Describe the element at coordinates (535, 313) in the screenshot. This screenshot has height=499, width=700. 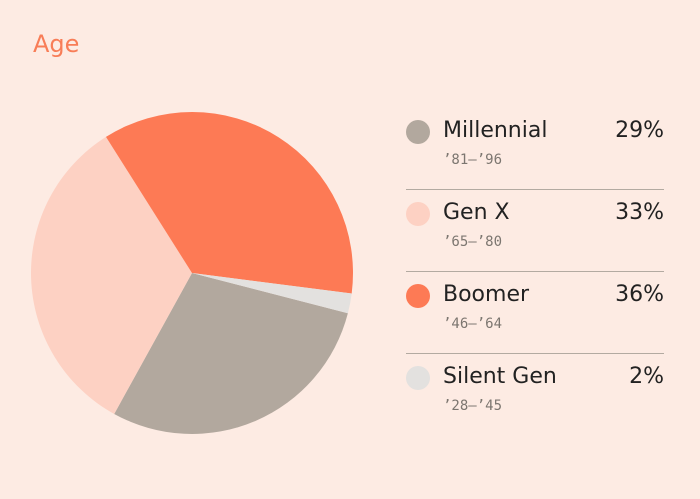
I see `legend-item-boomer: Boomer 36% ’46–’64` at that location.